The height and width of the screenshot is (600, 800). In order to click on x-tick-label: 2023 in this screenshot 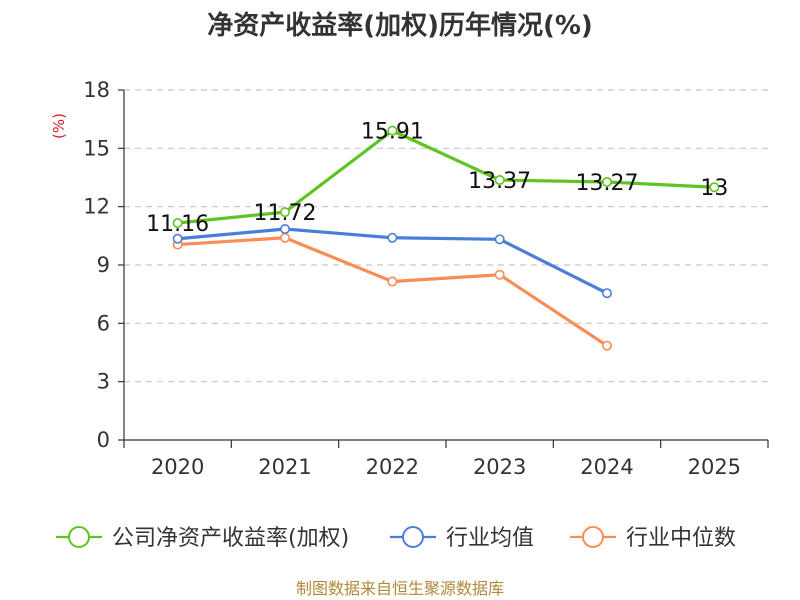, I will do `click(499, 467)`.